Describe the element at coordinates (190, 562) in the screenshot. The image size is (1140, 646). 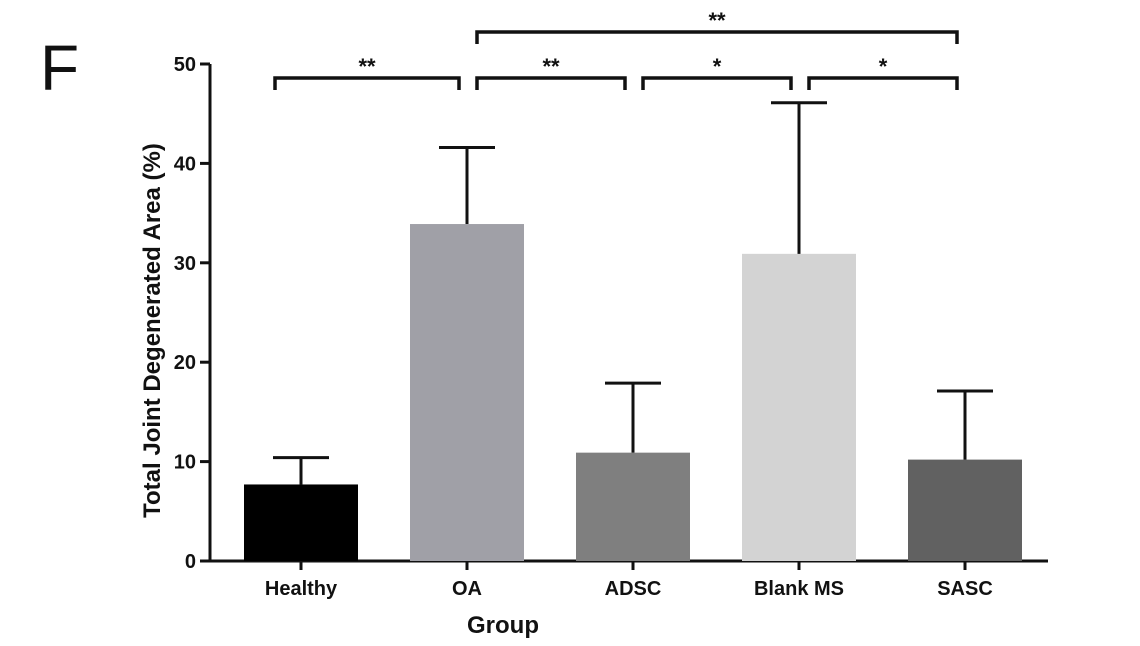
I see `y-tick-label: 0` at that location.